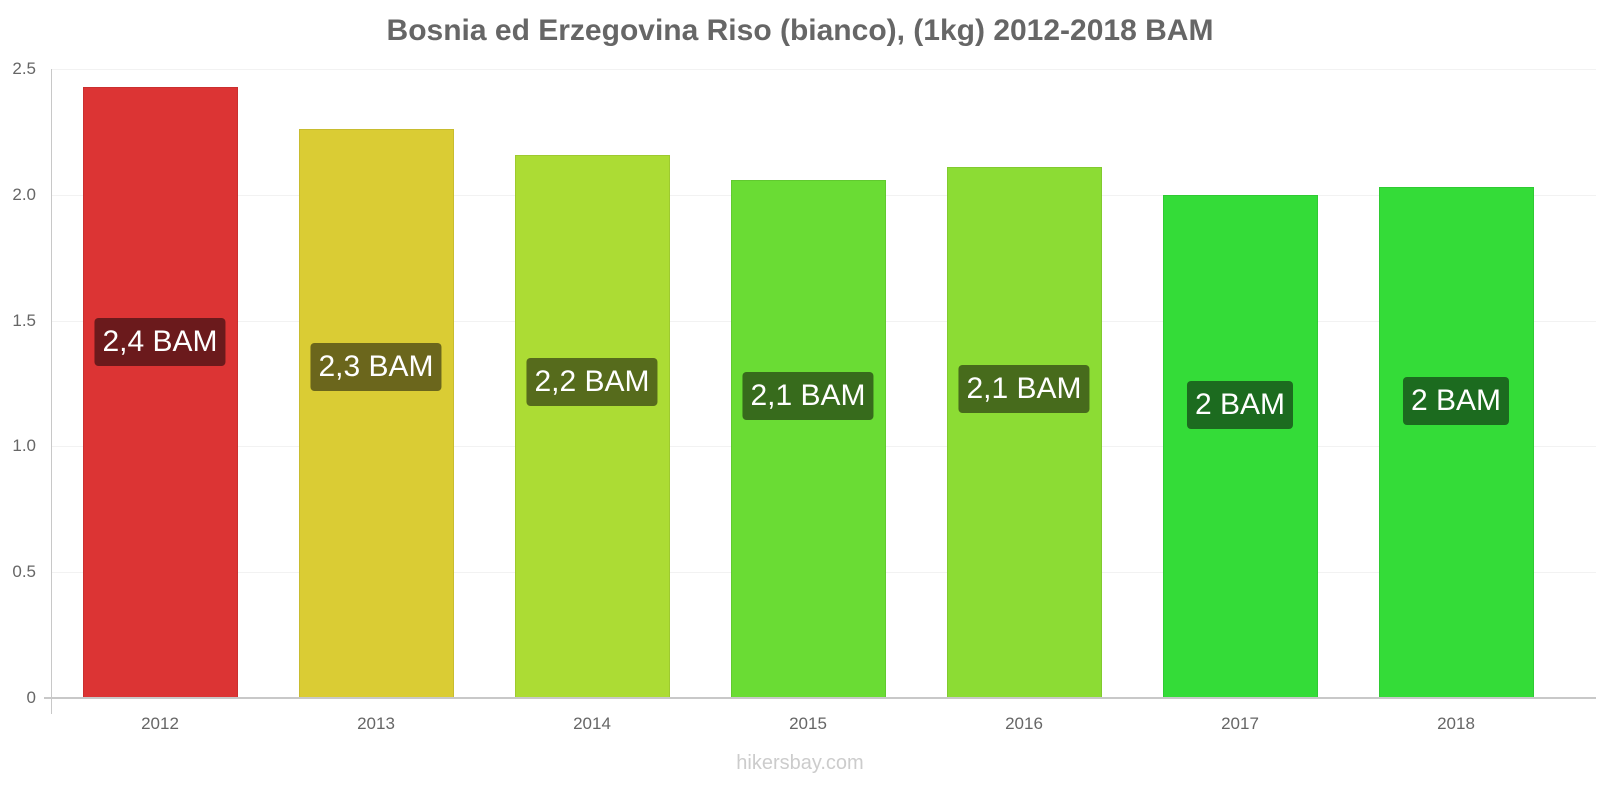 The height and width of the screenshot is (800, 1600). I want to click on y-tick-label: 2.0, so click(24, 194).